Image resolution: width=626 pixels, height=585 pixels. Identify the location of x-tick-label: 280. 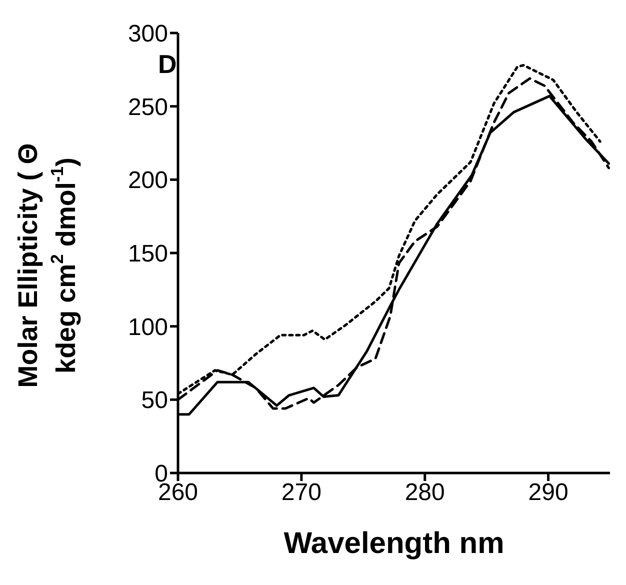
(424, 492).